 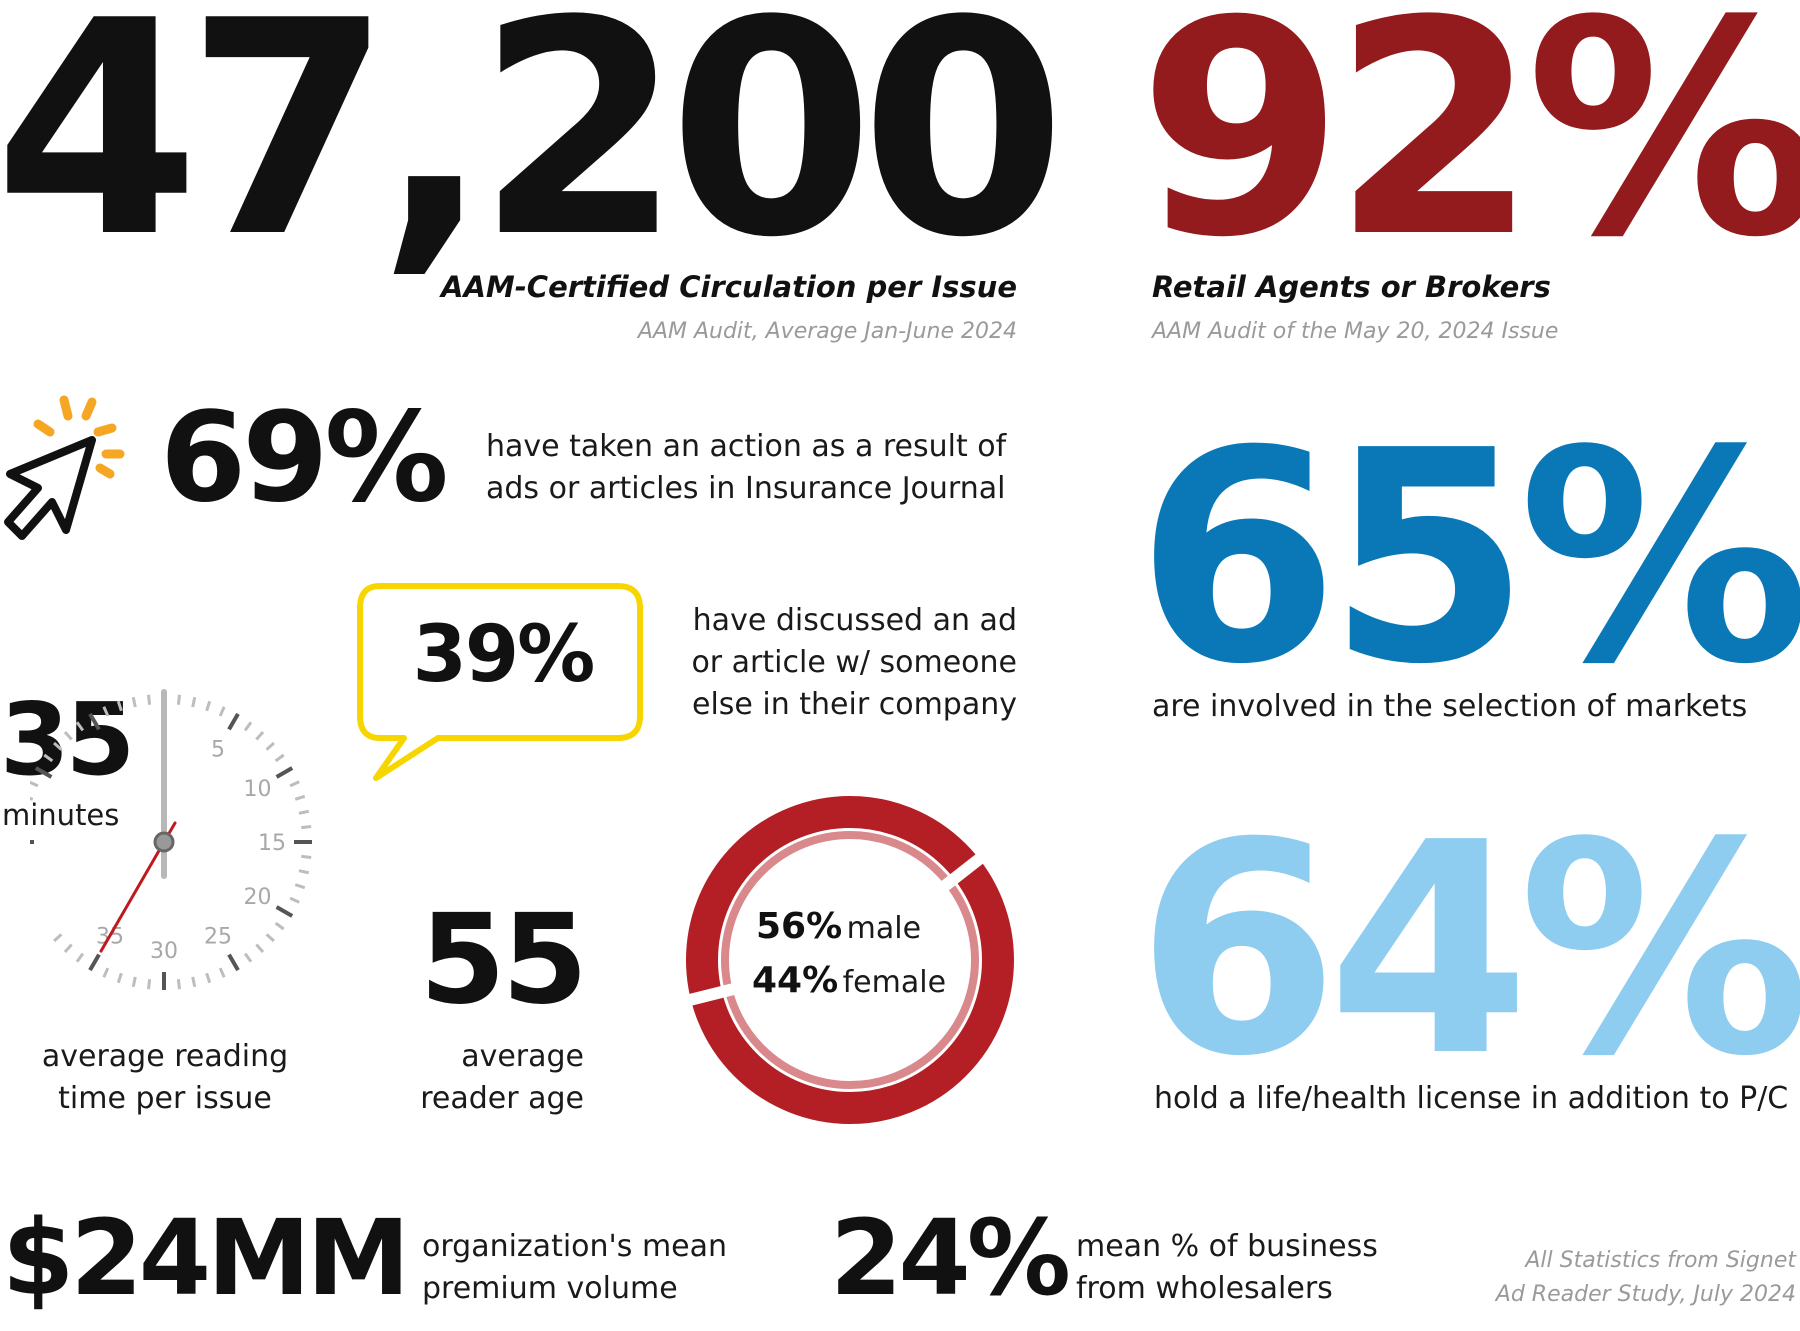 I want to click on reading-unit: minutes, so click(x=61, y=815).